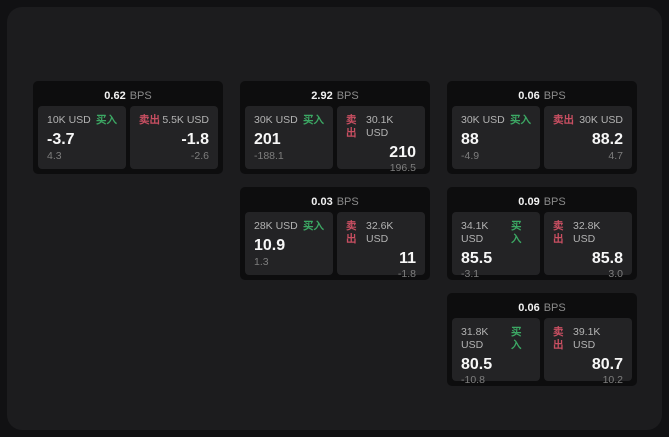  Describe the element at coordinates (261, 262) in the screenshot. I see `buy-sub-value: 1.3` at that location.